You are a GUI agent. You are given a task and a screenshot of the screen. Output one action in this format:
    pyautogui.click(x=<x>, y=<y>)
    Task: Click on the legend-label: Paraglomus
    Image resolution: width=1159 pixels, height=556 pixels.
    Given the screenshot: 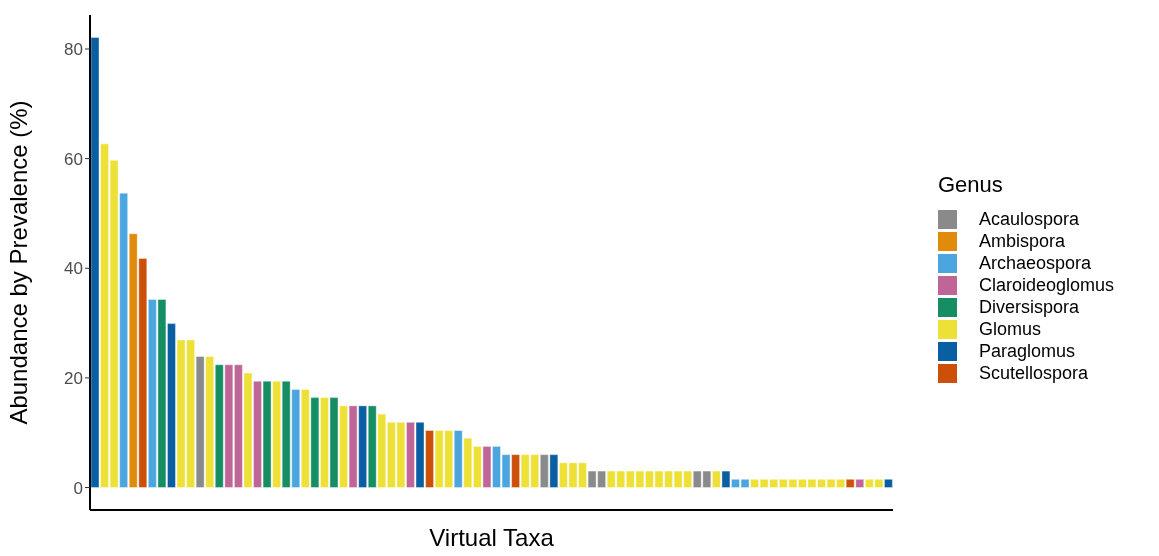 What is the action you would take?
    pyautogui.click(x=1027, y=351)
    